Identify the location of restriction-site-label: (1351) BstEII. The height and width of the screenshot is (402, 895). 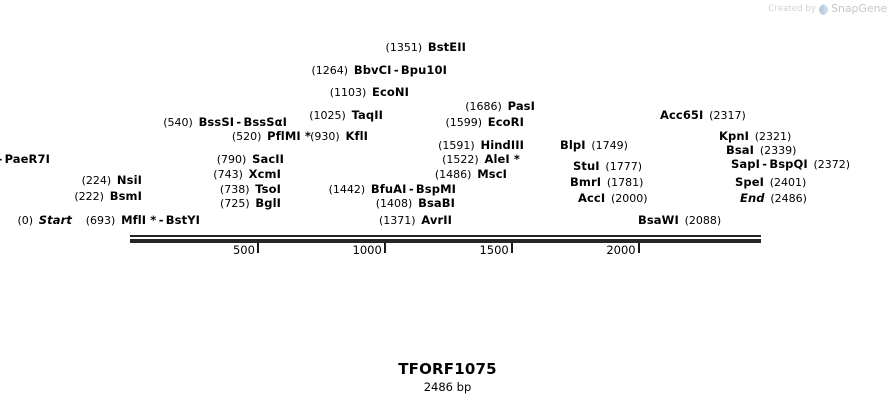
(426, 47).